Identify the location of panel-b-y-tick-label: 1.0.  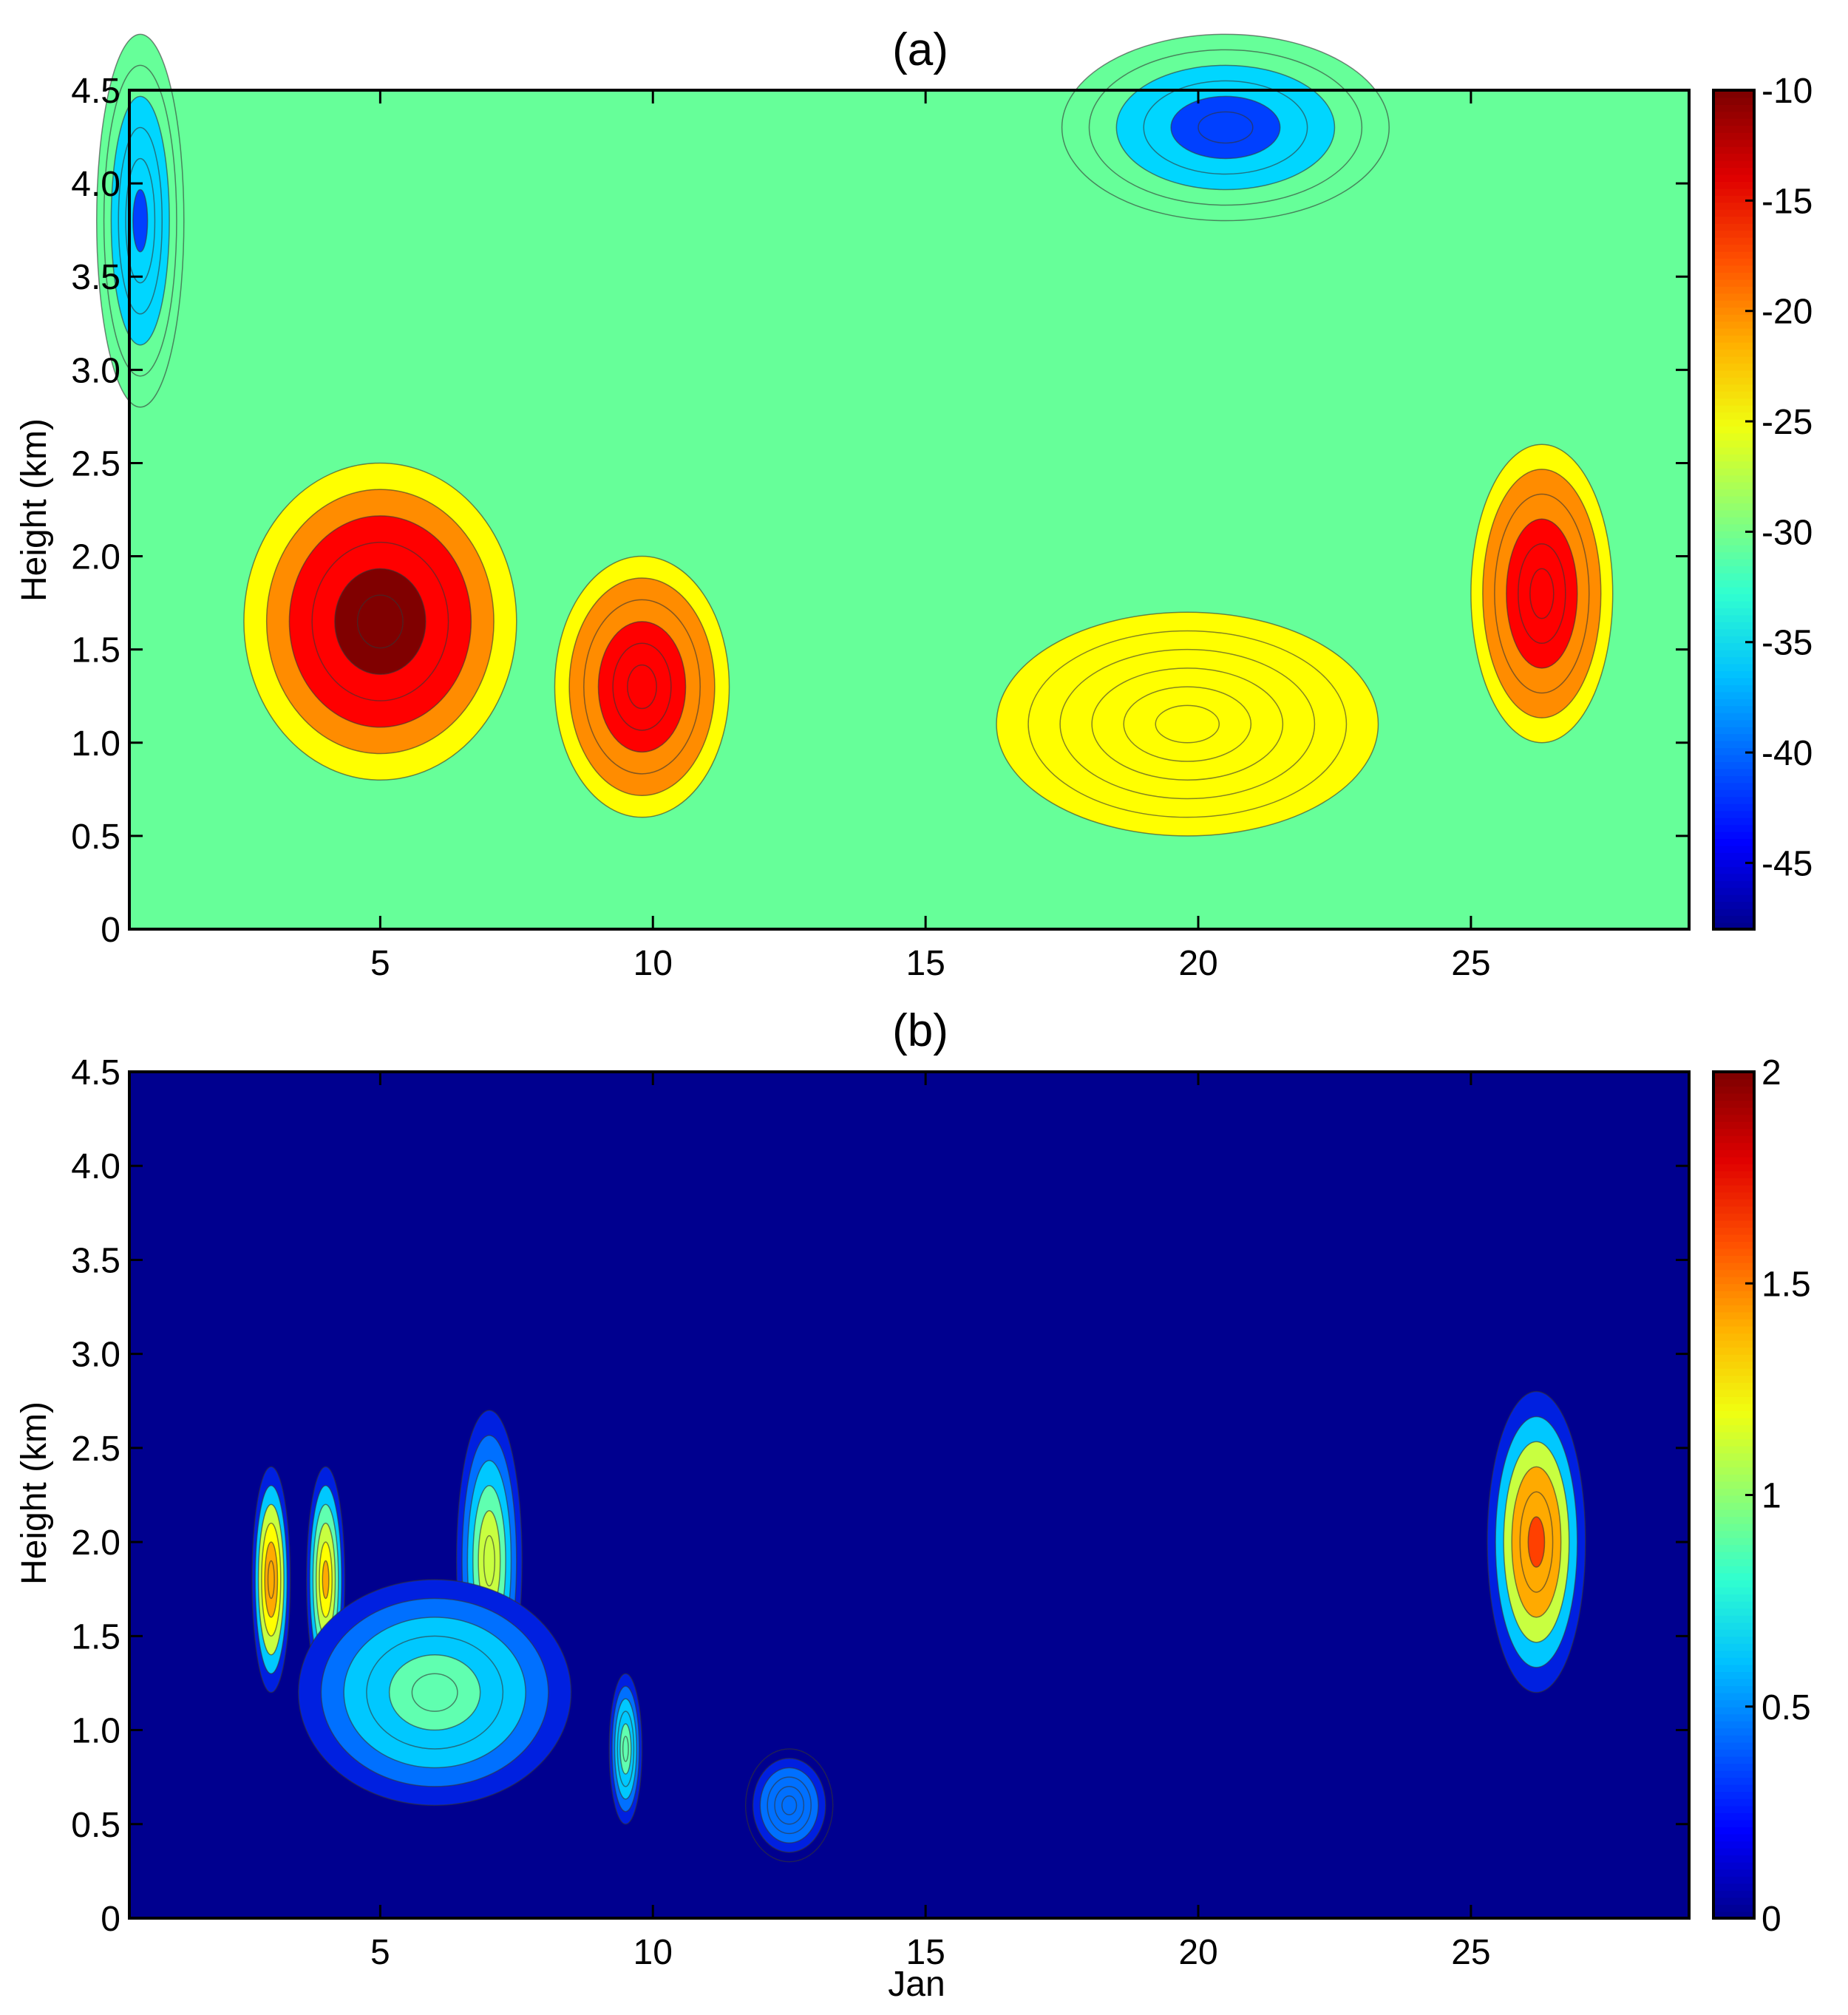
(95, 1732).